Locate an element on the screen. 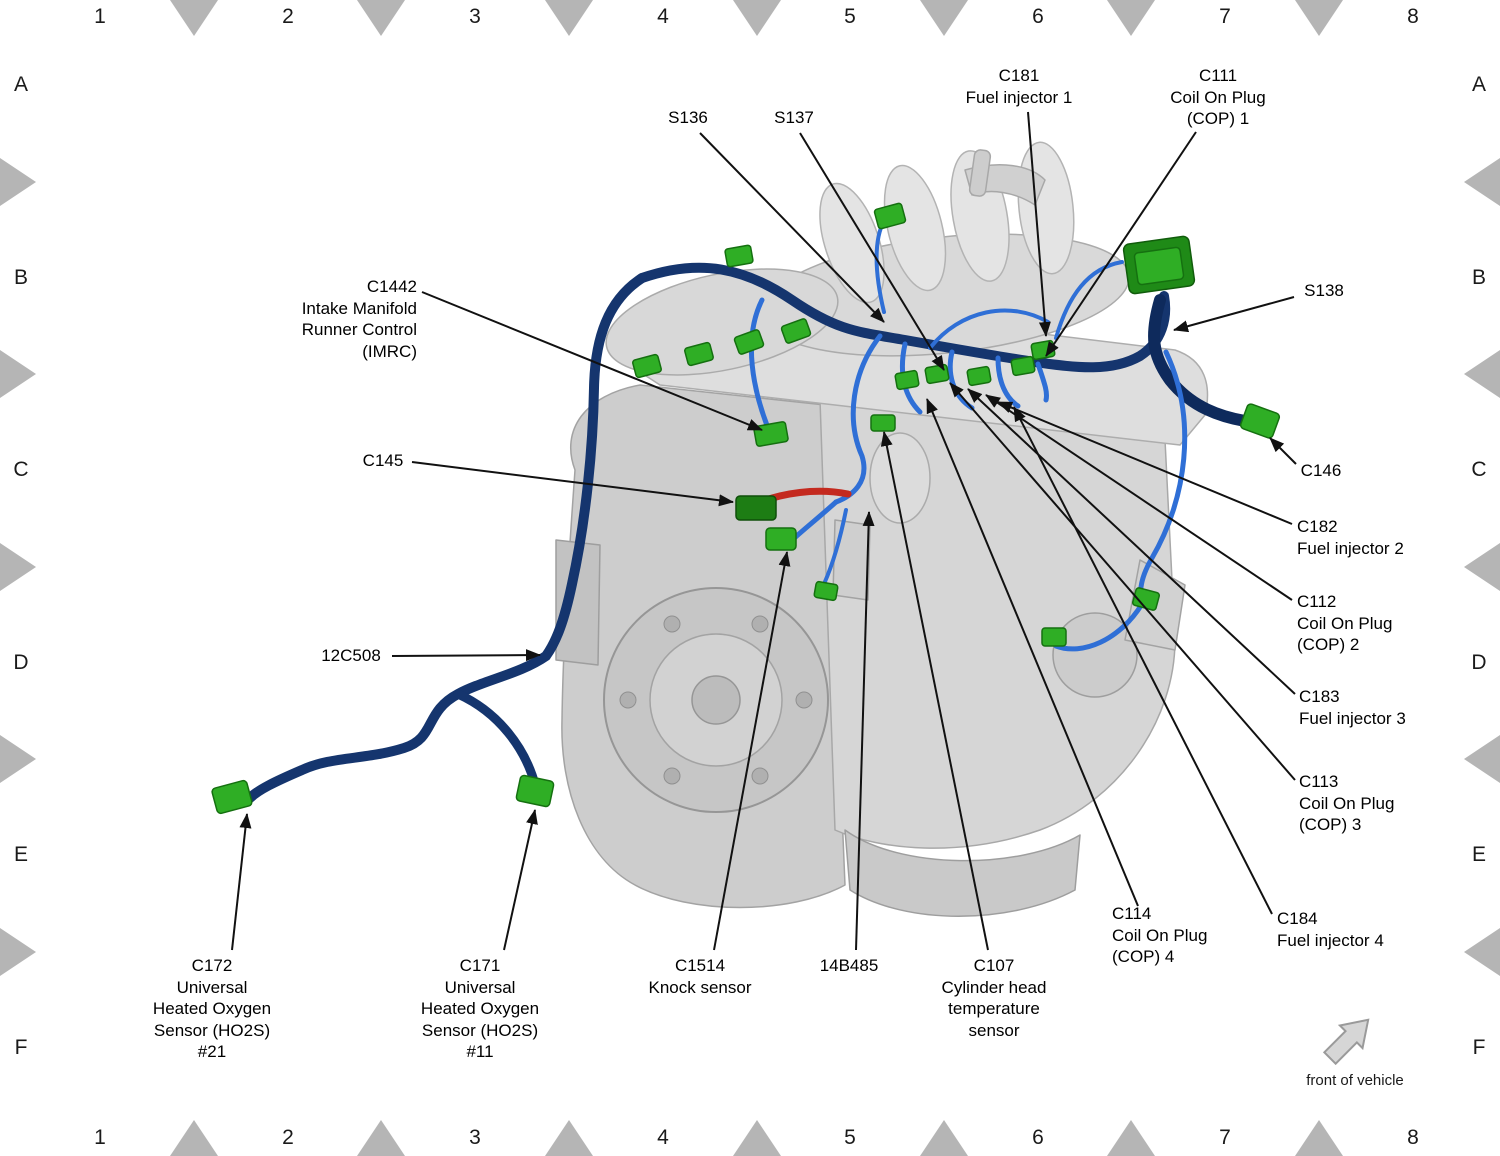  grid-col-bottom-7: 7 is located at coordinates (1225, 1137).